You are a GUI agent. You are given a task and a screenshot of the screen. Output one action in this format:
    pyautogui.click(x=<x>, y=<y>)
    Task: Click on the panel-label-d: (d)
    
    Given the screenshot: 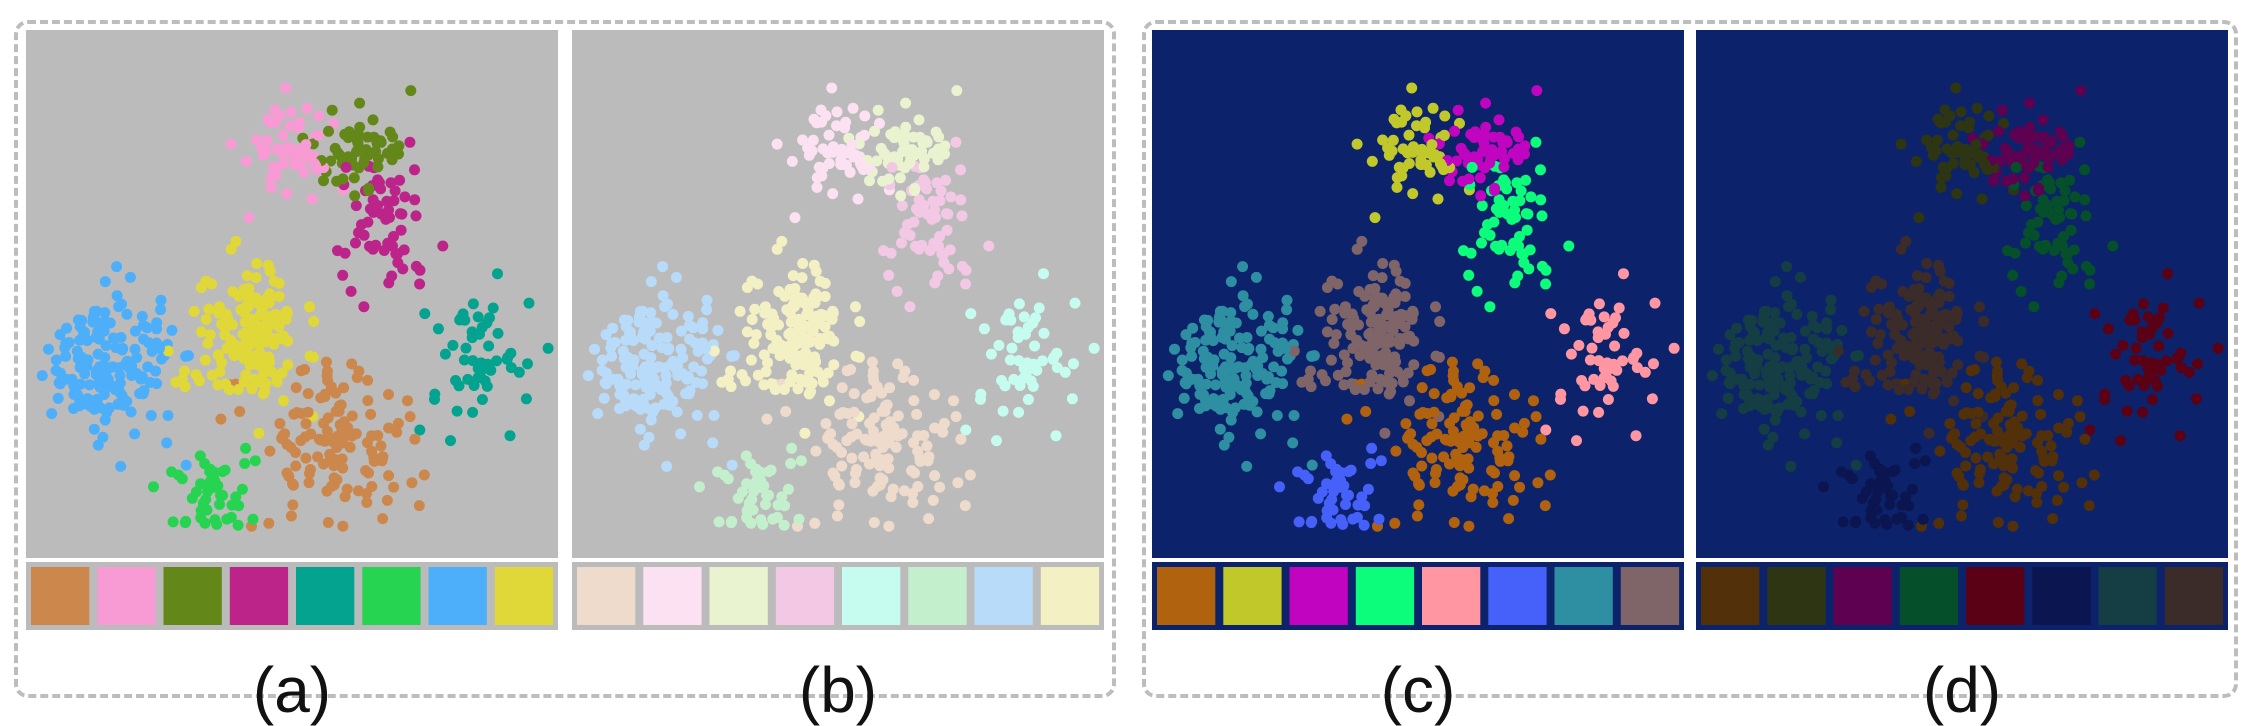 What is the action you would take?
    pyautogui.click(x=1962, y=690)
    